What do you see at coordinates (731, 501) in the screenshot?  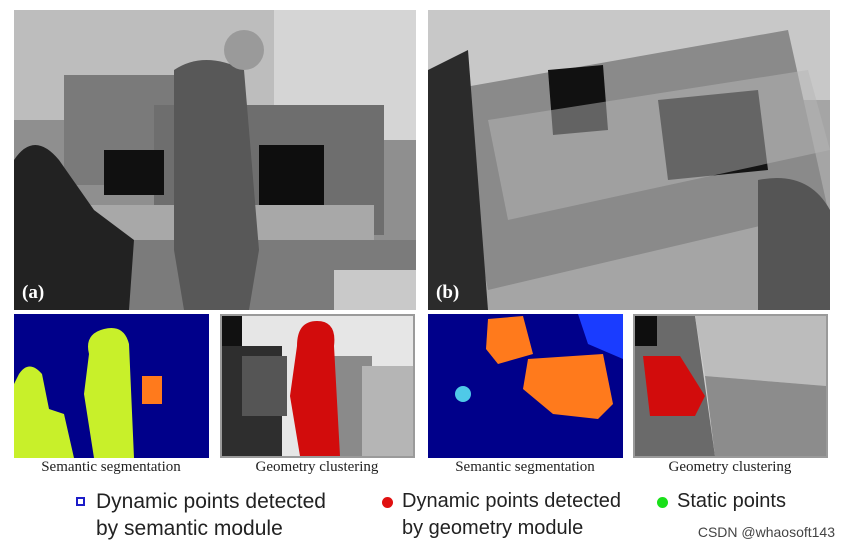 I see `legend-static-text: Static points` at bounding box center [731, 501].